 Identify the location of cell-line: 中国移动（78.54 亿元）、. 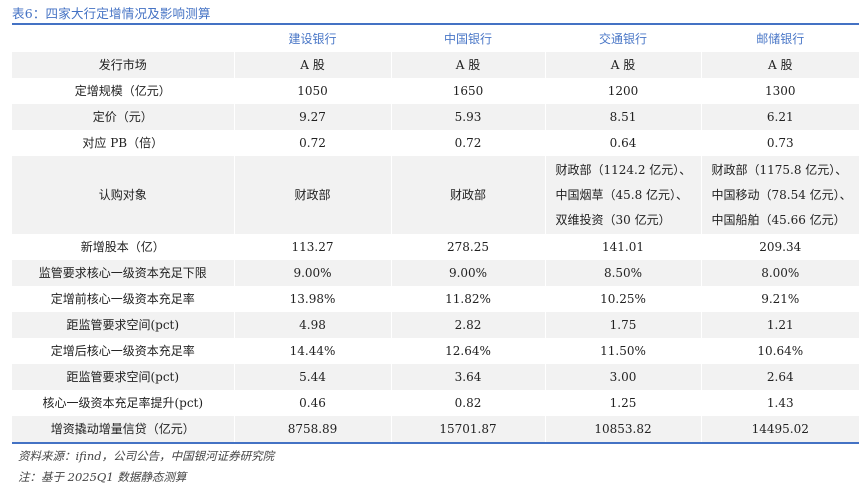
(781, 194).